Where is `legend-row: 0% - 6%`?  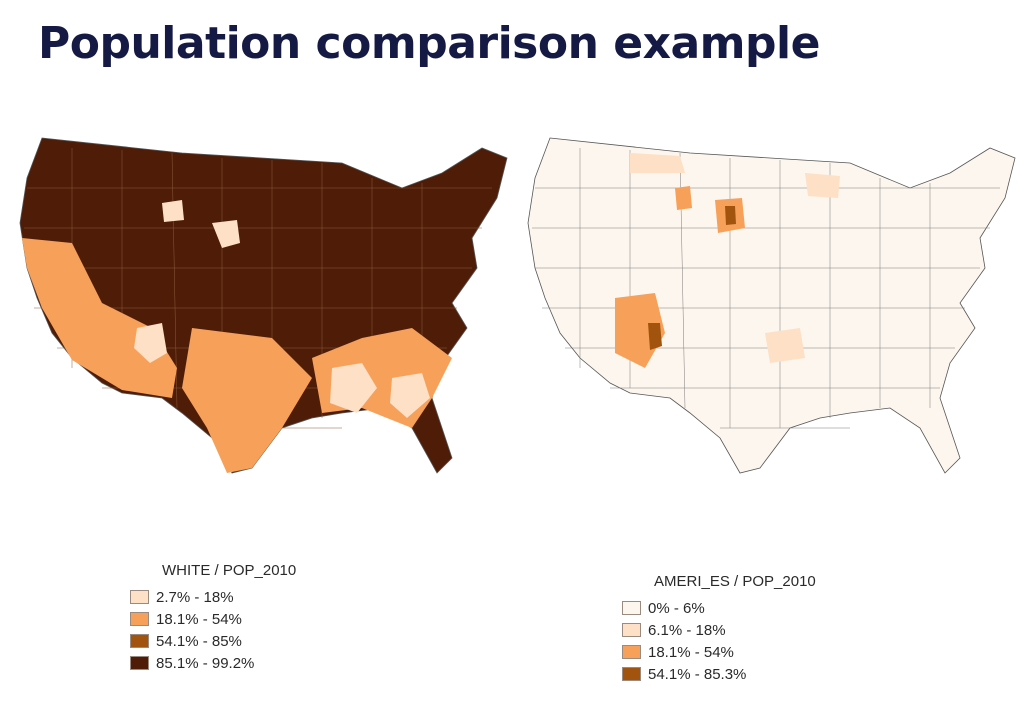
legend-row: 0% - 6% is located at coordinates (719, 608).